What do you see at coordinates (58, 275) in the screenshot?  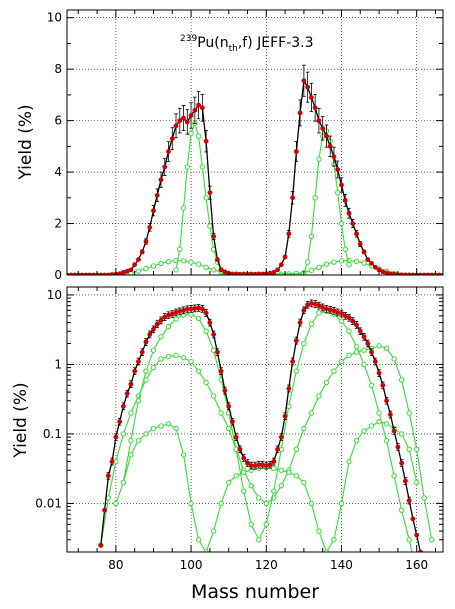 I see `y-tick-label: 0` at bounding box center [58, 275].